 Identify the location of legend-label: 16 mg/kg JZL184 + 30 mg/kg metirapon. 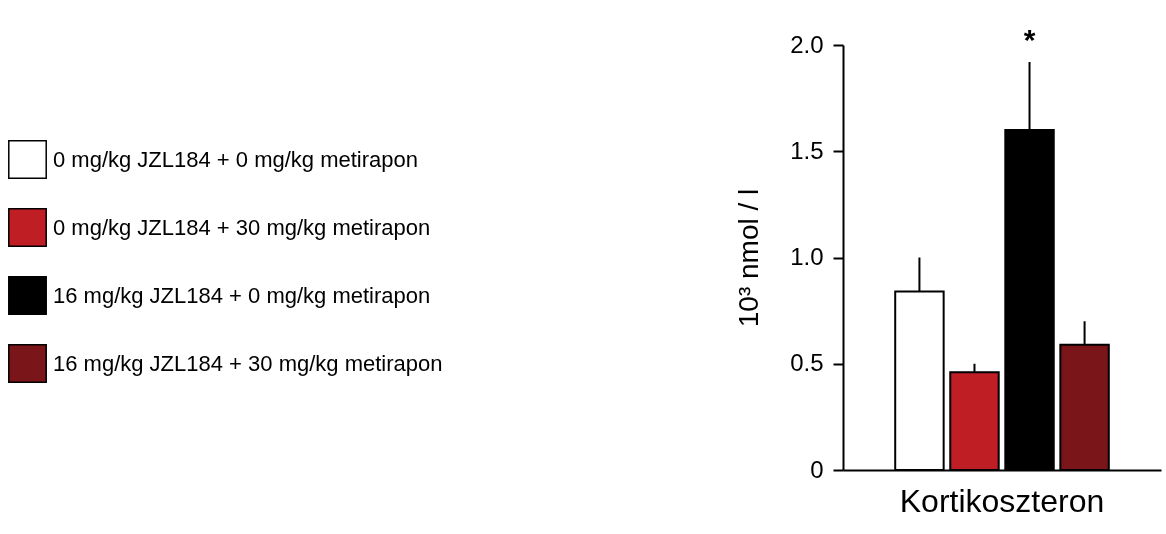
(248, 363).